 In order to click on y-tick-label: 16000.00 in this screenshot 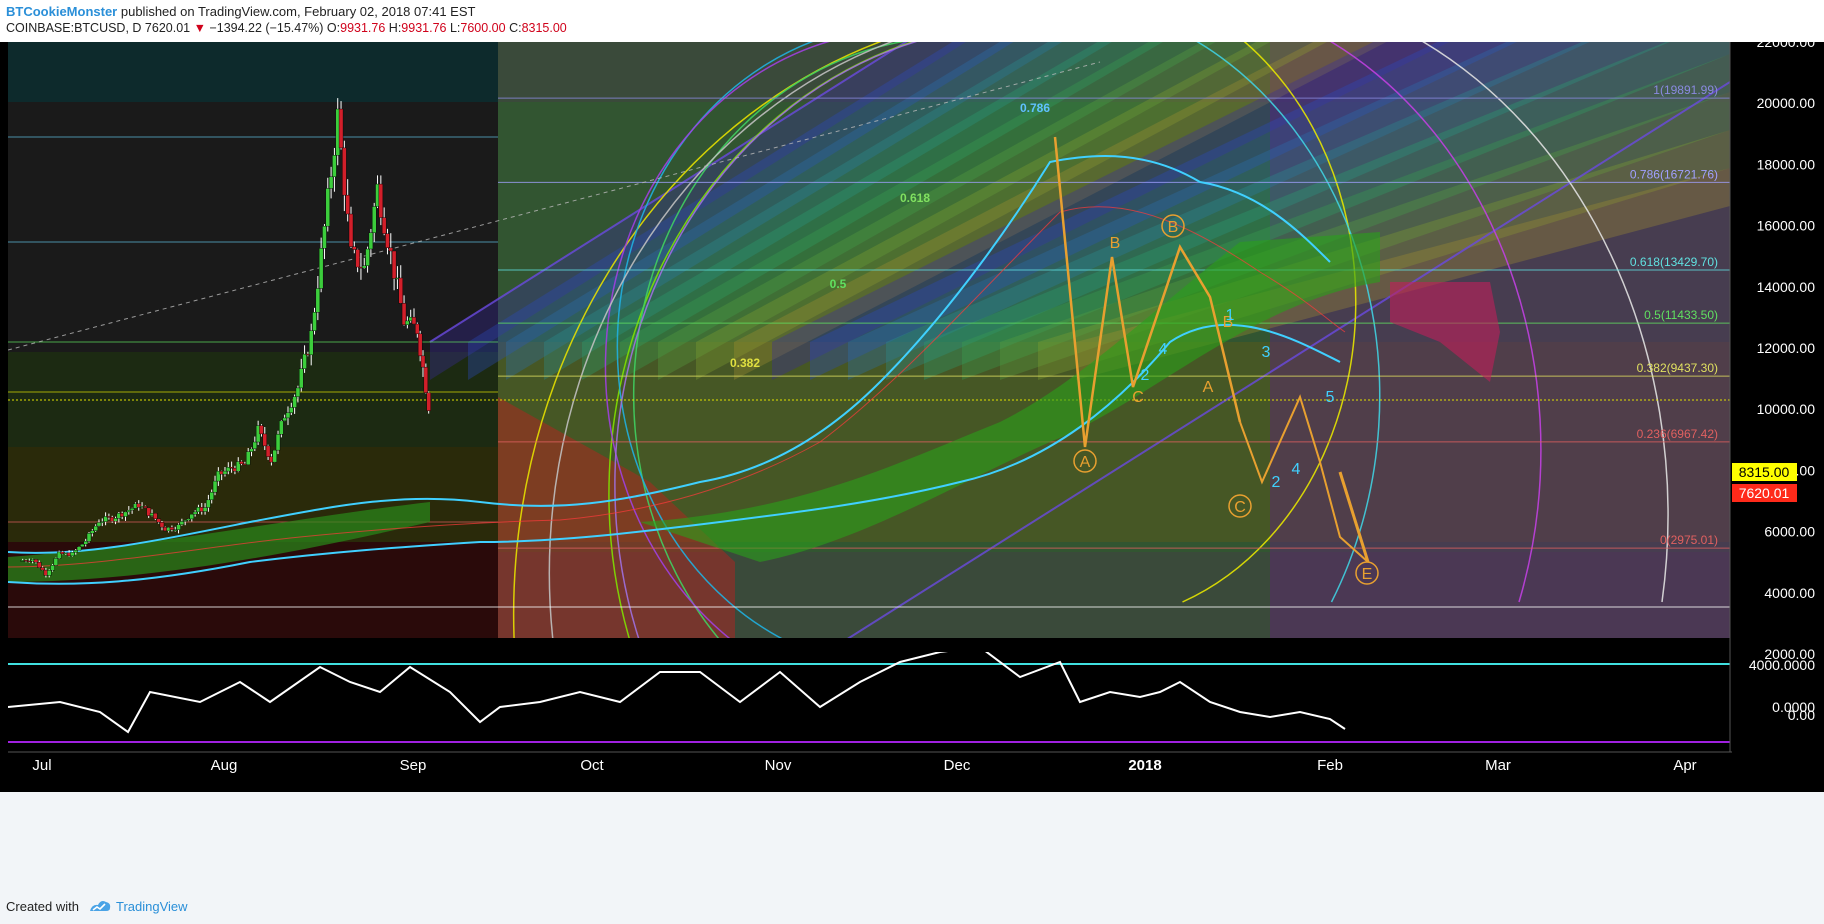, I will do `click(1786, 226)`.